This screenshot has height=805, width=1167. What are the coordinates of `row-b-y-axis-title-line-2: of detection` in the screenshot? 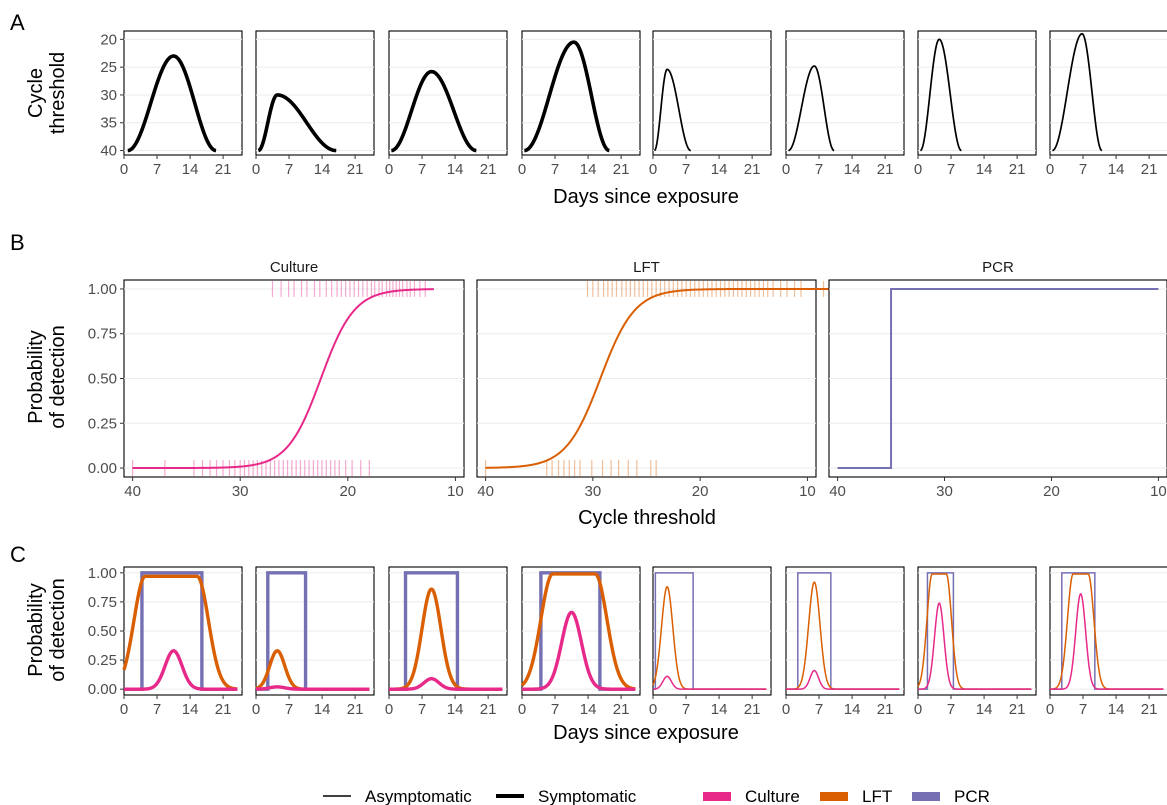 It's located at (58, 376).